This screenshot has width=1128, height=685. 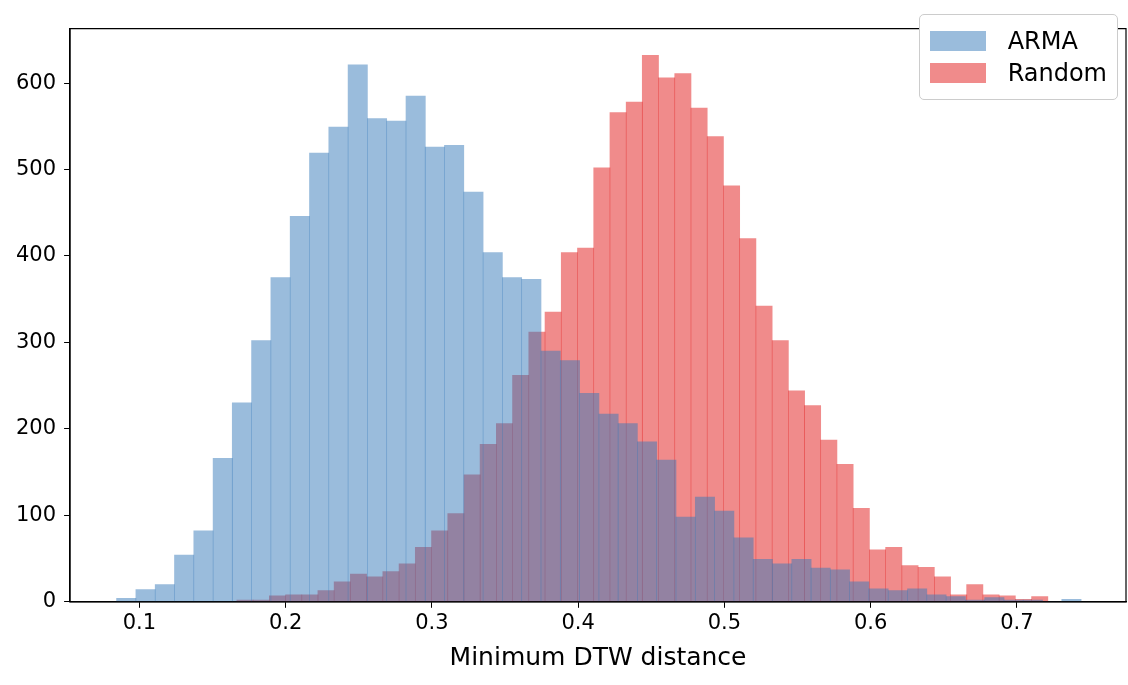 I want to click on x-tick-label: 0.2, so click(x=285, y=621).